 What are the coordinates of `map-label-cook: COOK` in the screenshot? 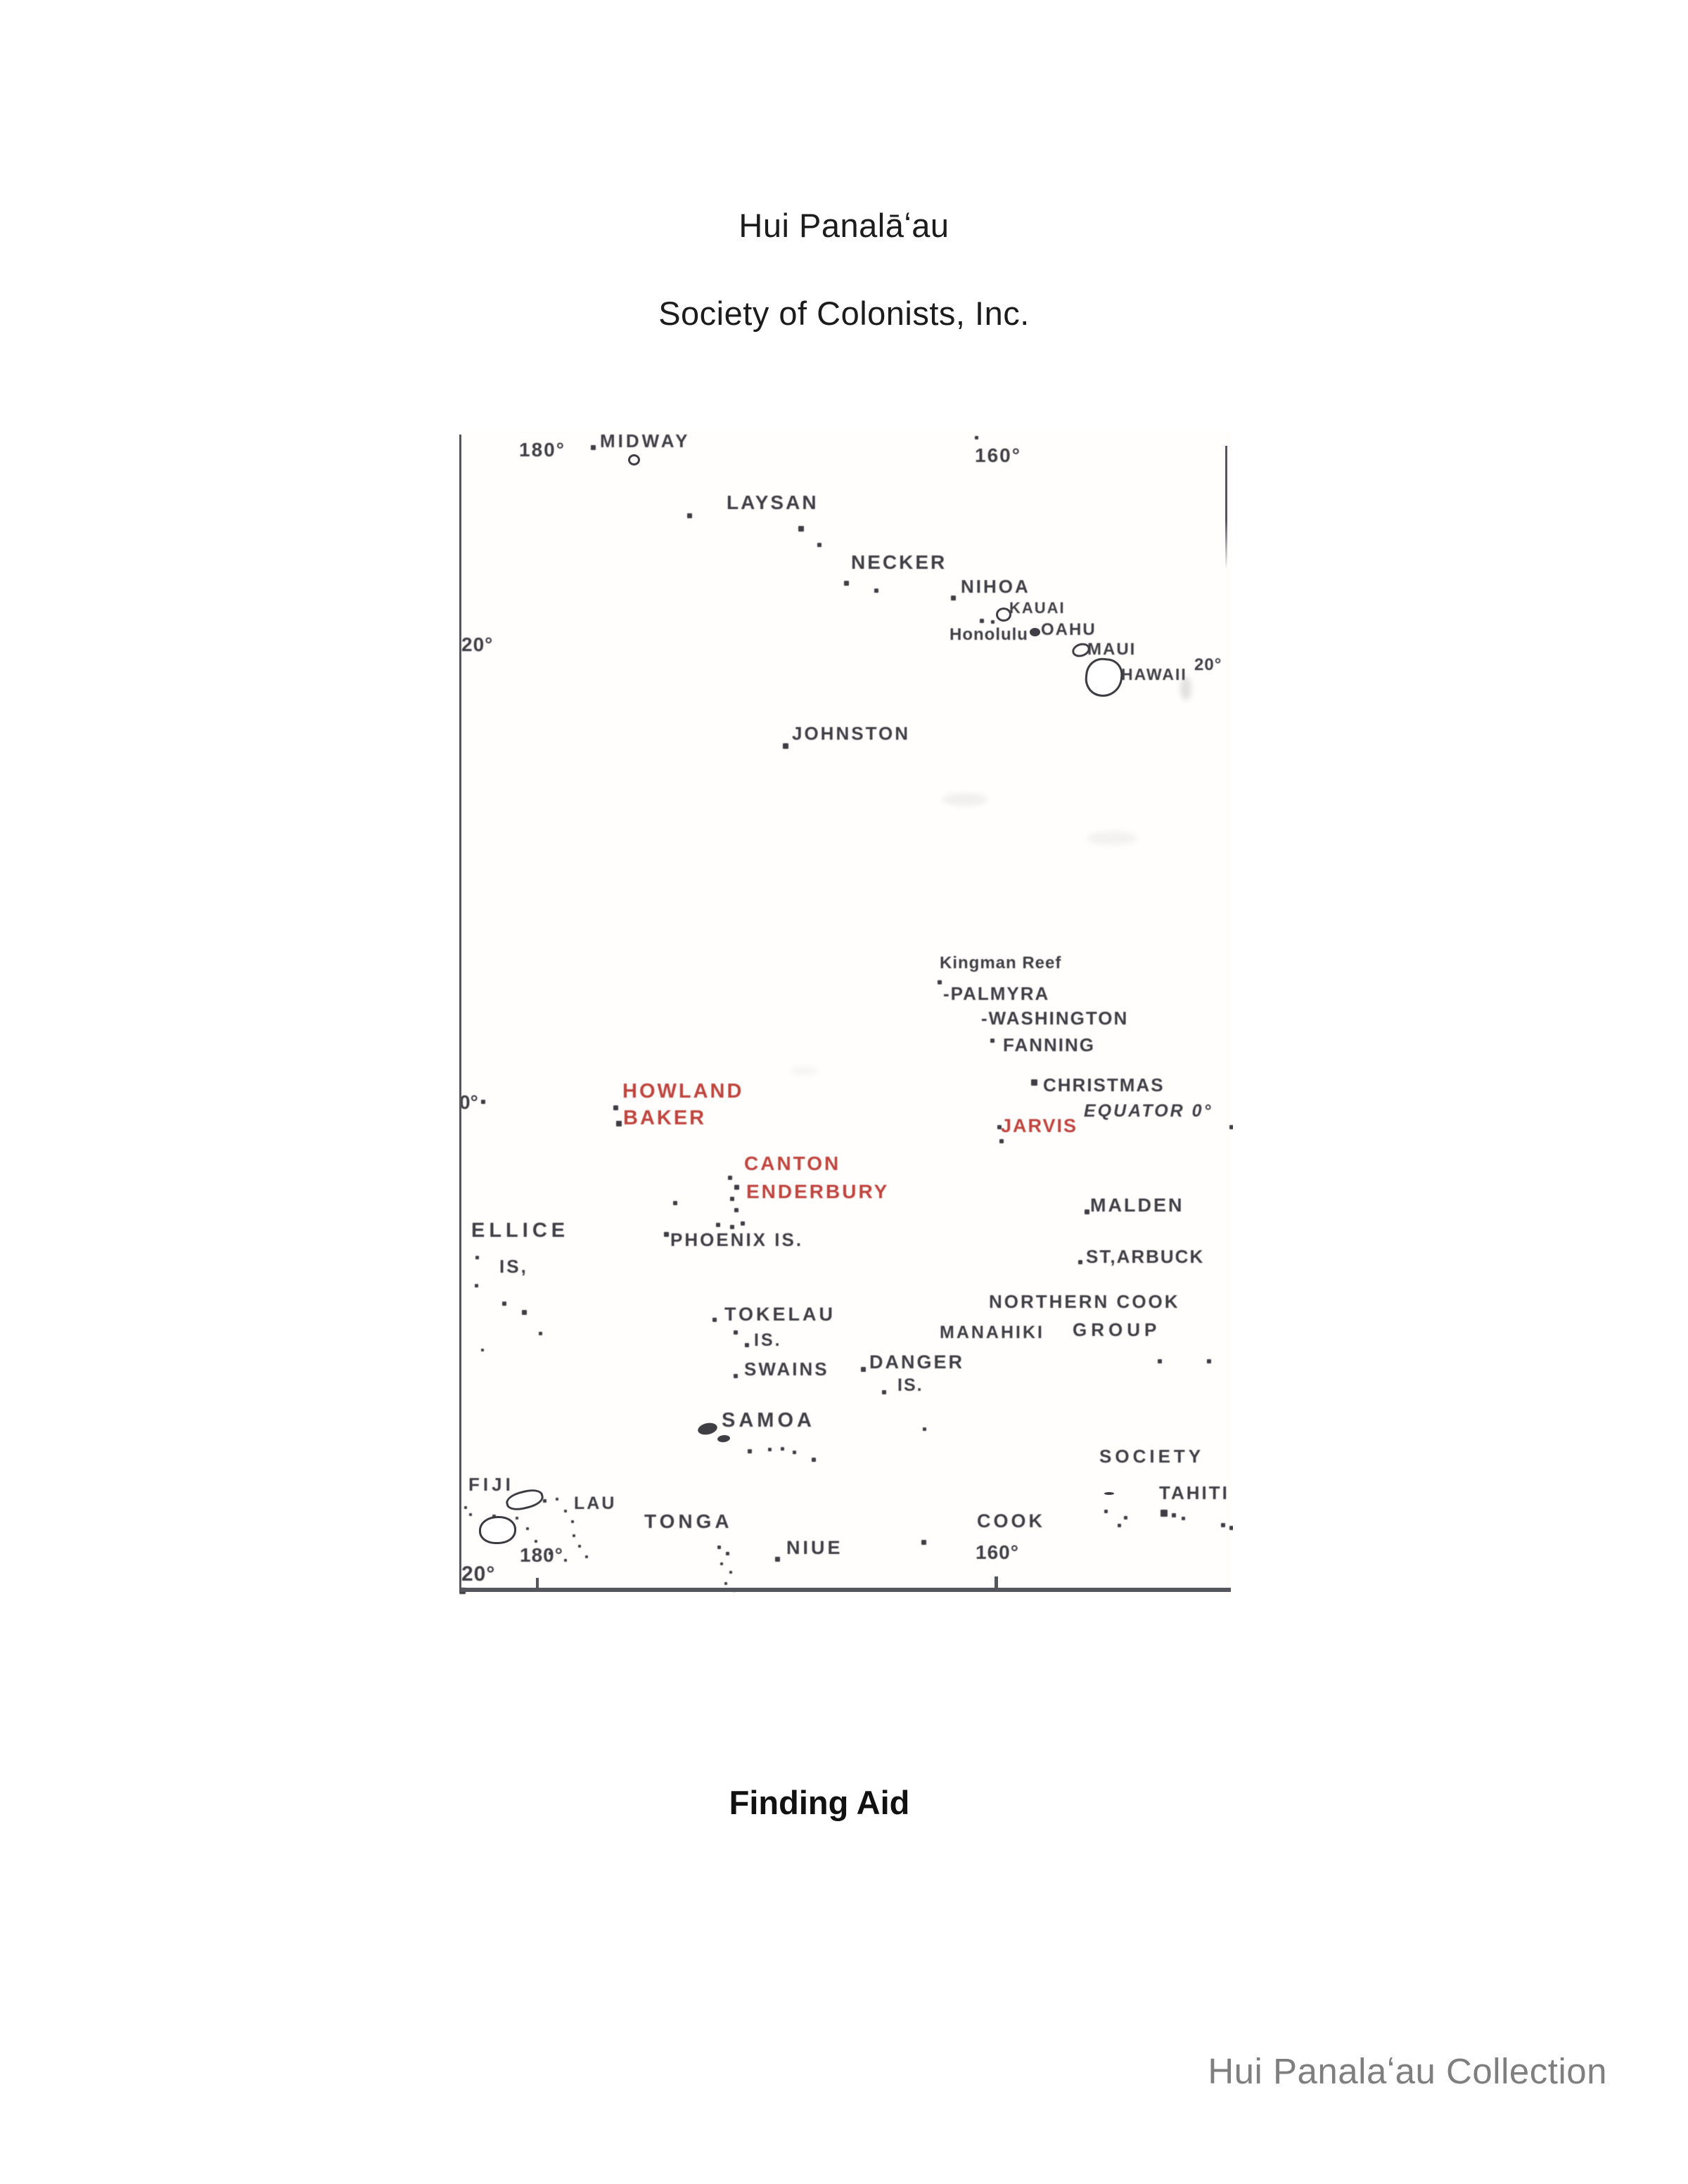 It's located at (1011, 1520).